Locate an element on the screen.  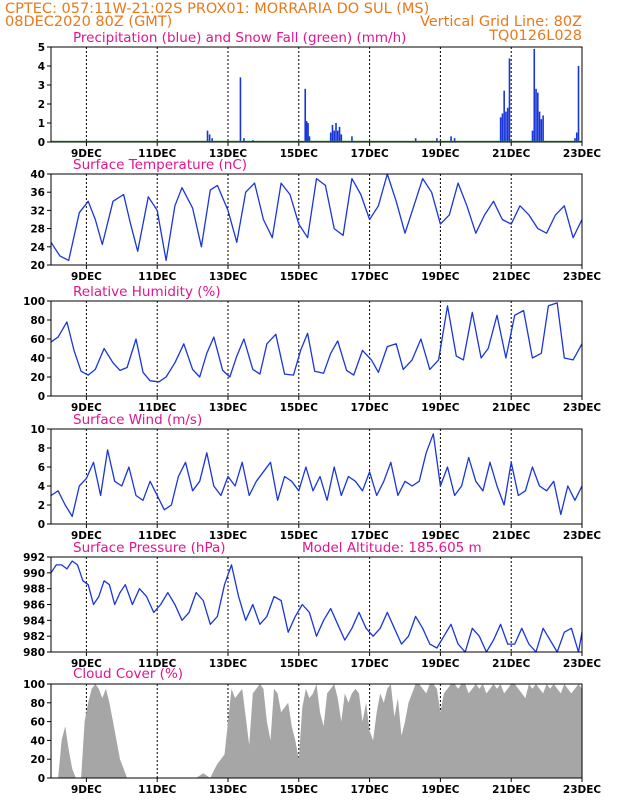
humidity-xtick-label: 17DEC is located at coordinates (369, 408).